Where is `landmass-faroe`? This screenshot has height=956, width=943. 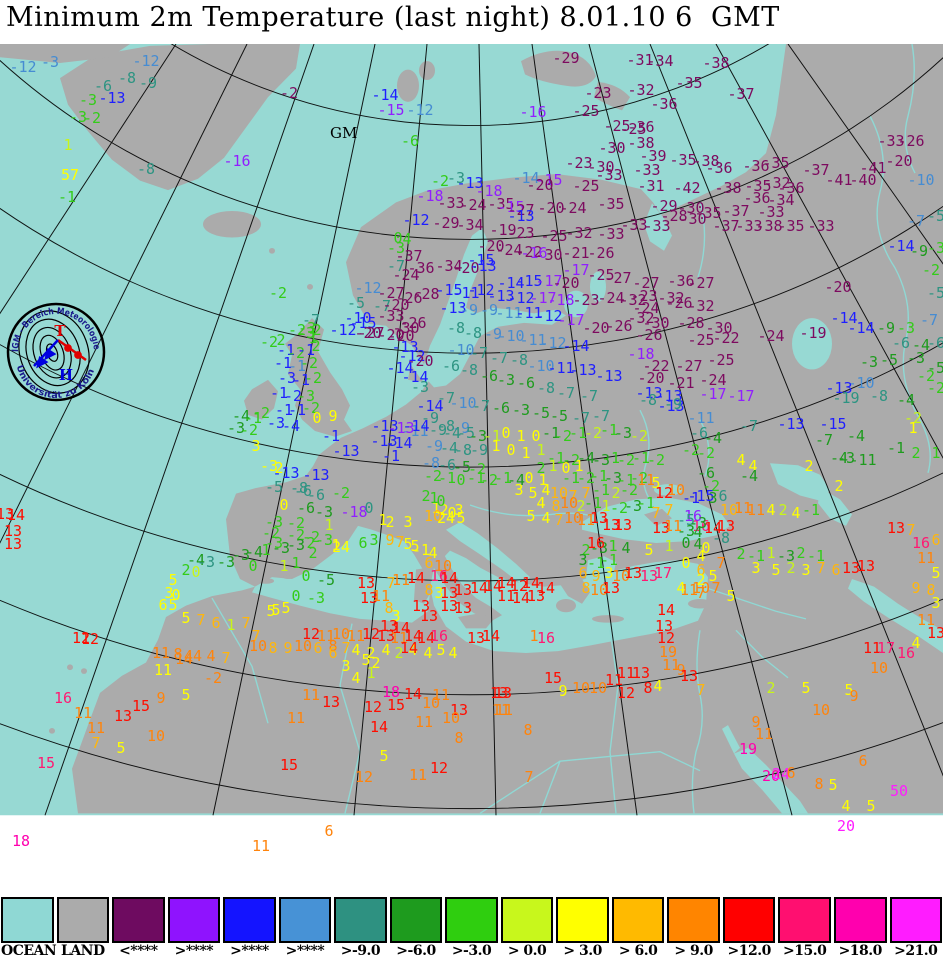 landmass-faroe is located at coordinates (272, 250).